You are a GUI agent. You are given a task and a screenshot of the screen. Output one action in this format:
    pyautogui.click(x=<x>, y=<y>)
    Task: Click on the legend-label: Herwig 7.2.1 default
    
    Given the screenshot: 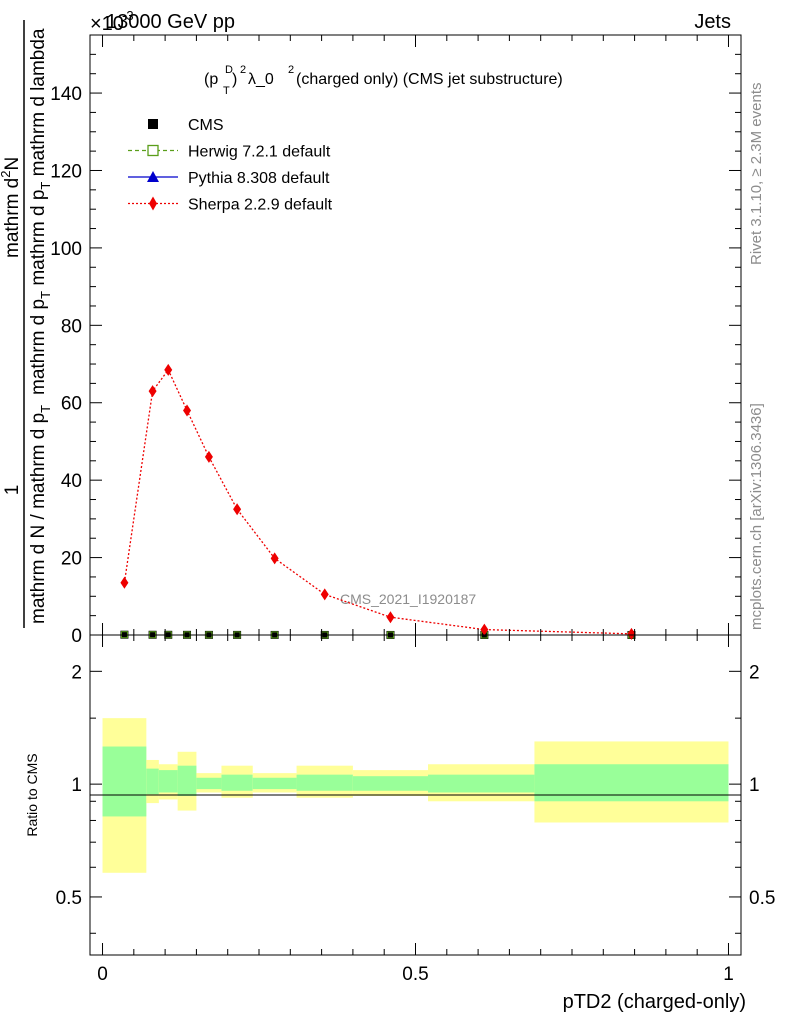 What is the action you would take?
    pyautogui.click(x=259, y=152)
    